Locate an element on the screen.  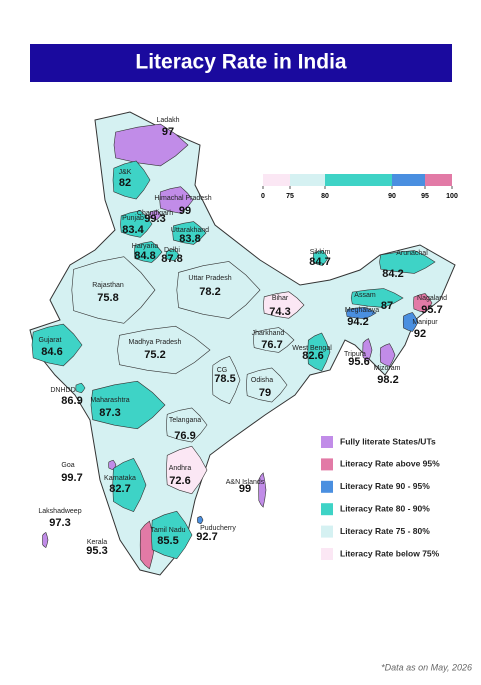
region-name: Lakshadweep is located at coordinates (59, 511).